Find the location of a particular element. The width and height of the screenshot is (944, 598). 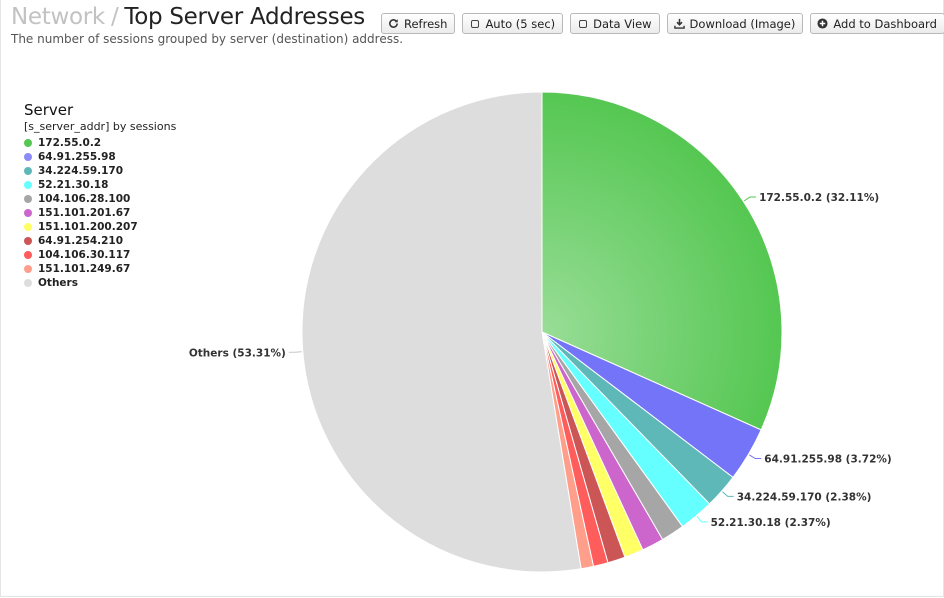

legend-label: 151.101.249.67 is located at coordinates (84, 269).